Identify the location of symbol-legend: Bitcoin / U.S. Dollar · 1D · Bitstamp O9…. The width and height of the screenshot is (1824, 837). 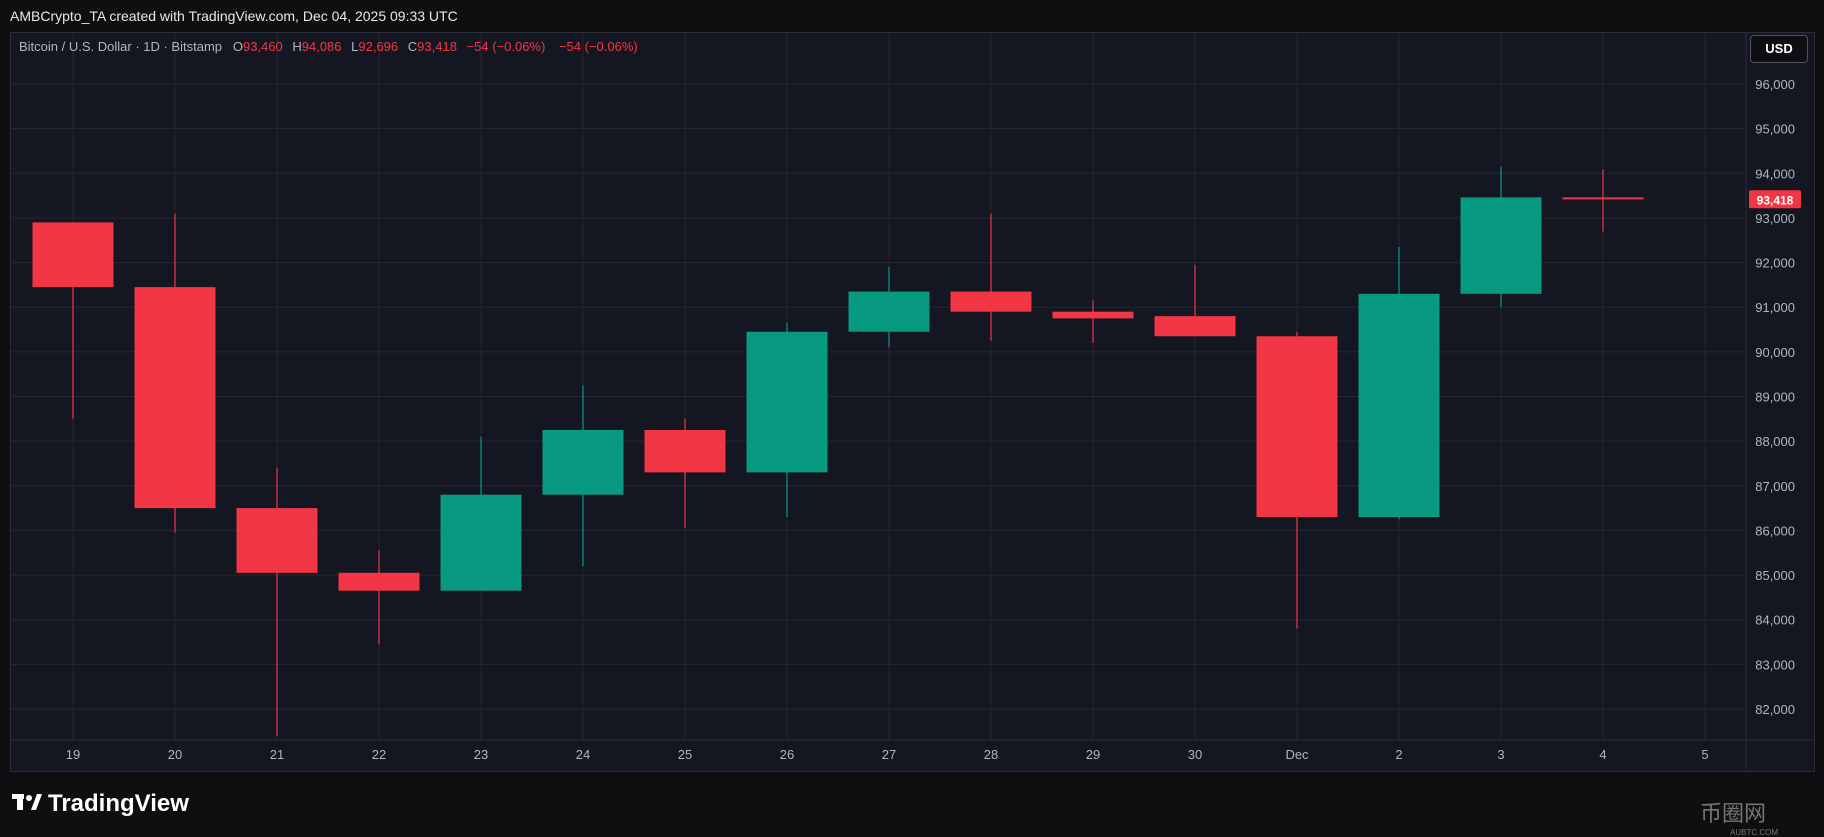
(333, 46).